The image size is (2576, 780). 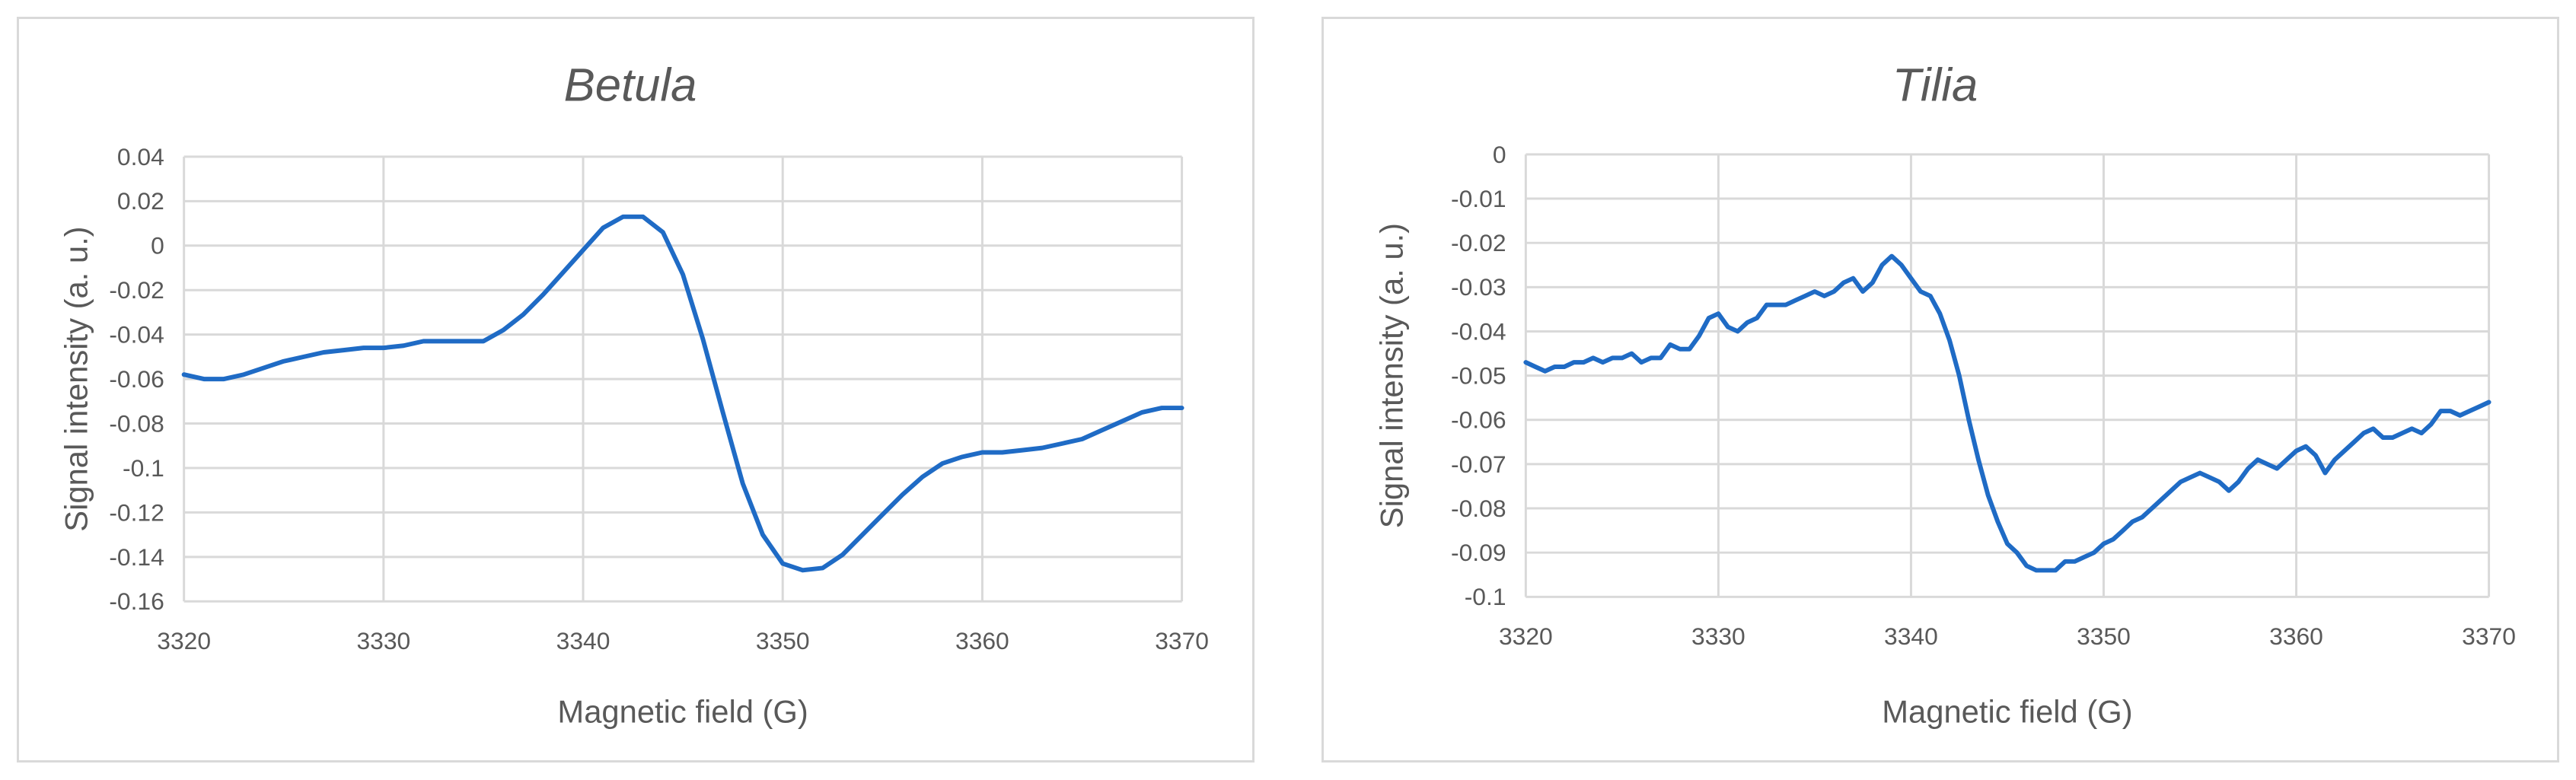 I want to click on betula-x-axis-title: Magnetic field (G), so click(x=682, y=711).